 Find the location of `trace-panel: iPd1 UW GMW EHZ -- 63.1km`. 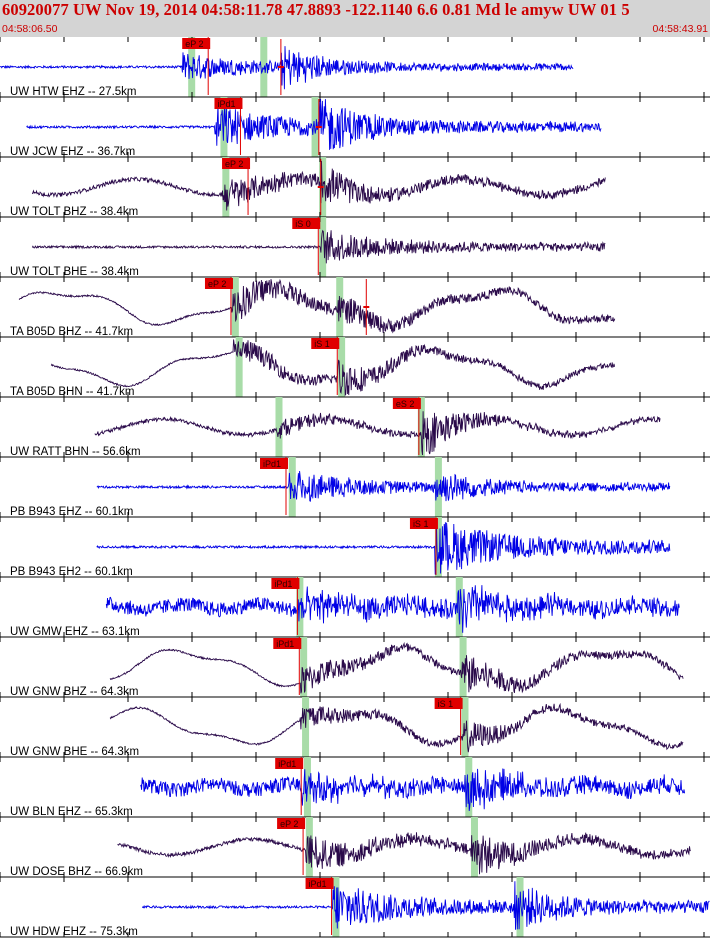

trace-panel: iPd1 UW GMW EHZ -- 63.1km is located at coordinates (355, 607).